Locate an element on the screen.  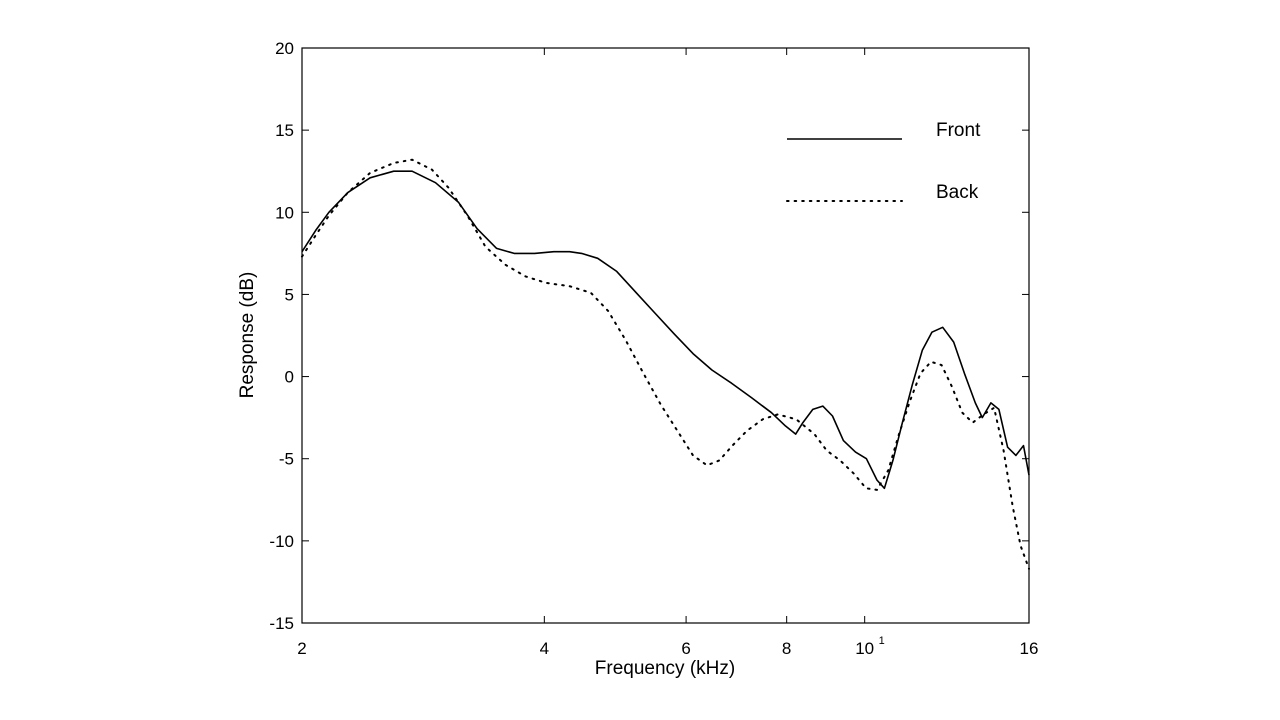
x-tick-label: 10 is located at coordinates (864, 648).